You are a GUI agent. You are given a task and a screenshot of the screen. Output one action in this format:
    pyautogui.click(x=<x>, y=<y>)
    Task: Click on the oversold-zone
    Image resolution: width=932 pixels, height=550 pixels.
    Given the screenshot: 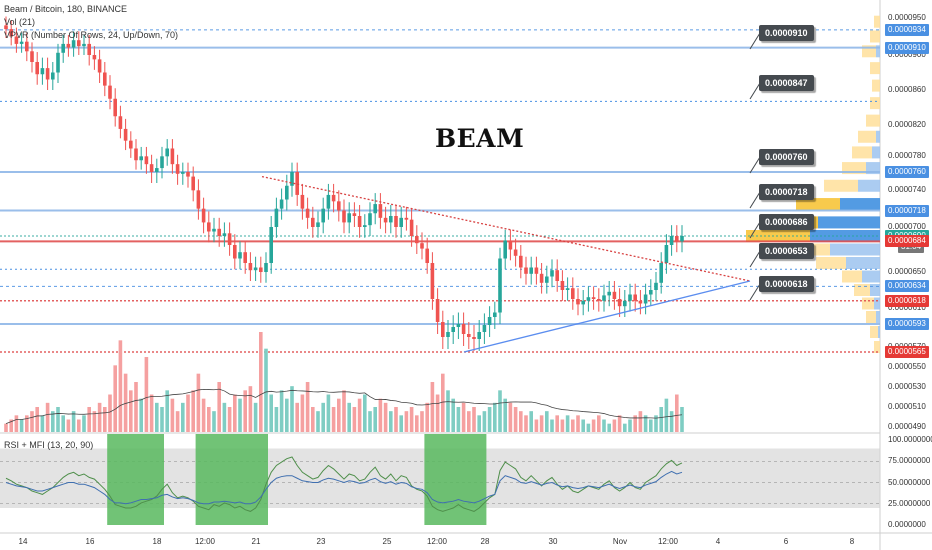 What is the action you would take?
    pyautogui.click(x=231, y=479)
    